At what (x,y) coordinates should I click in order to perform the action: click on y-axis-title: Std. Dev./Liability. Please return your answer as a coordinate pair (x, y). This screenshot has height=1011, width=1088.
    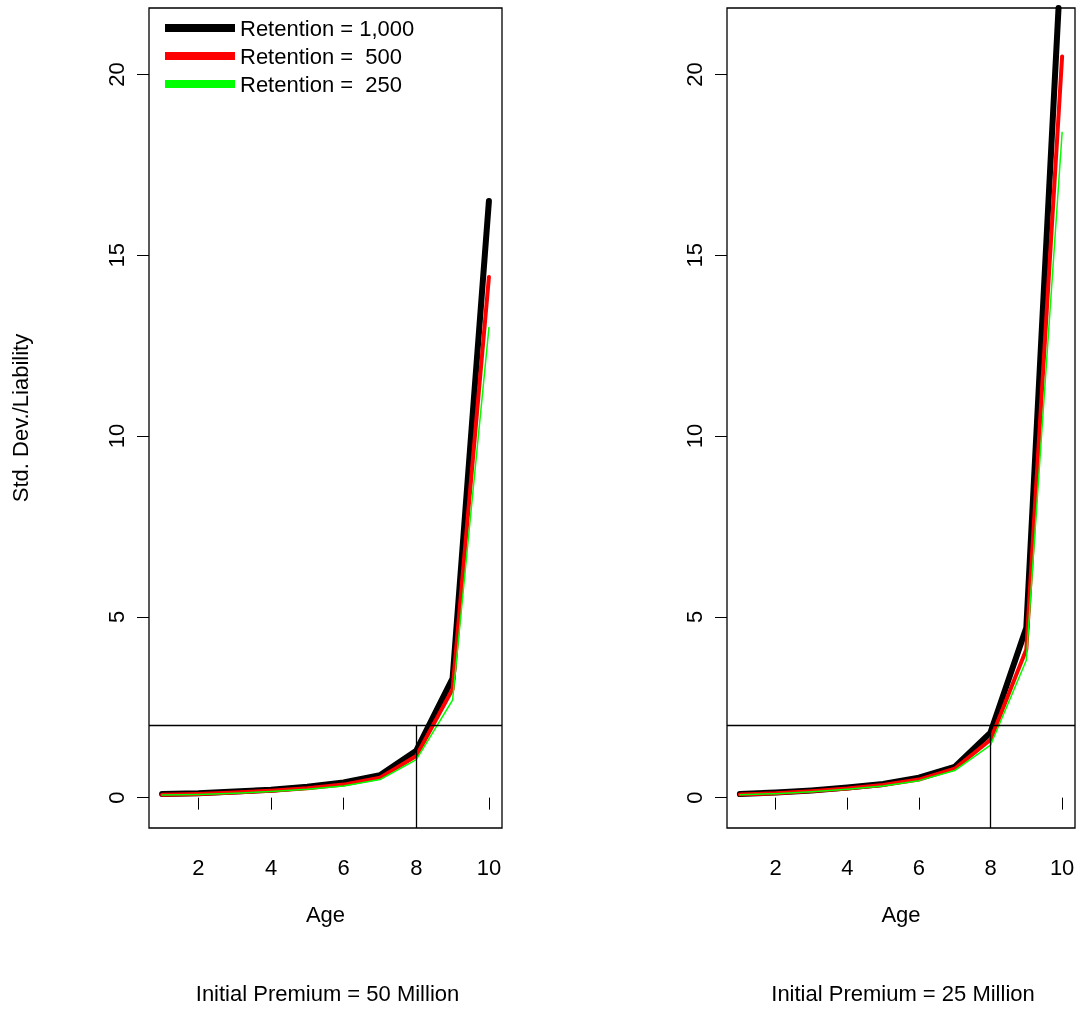
    Looking at the image, I should click on (20, 418).